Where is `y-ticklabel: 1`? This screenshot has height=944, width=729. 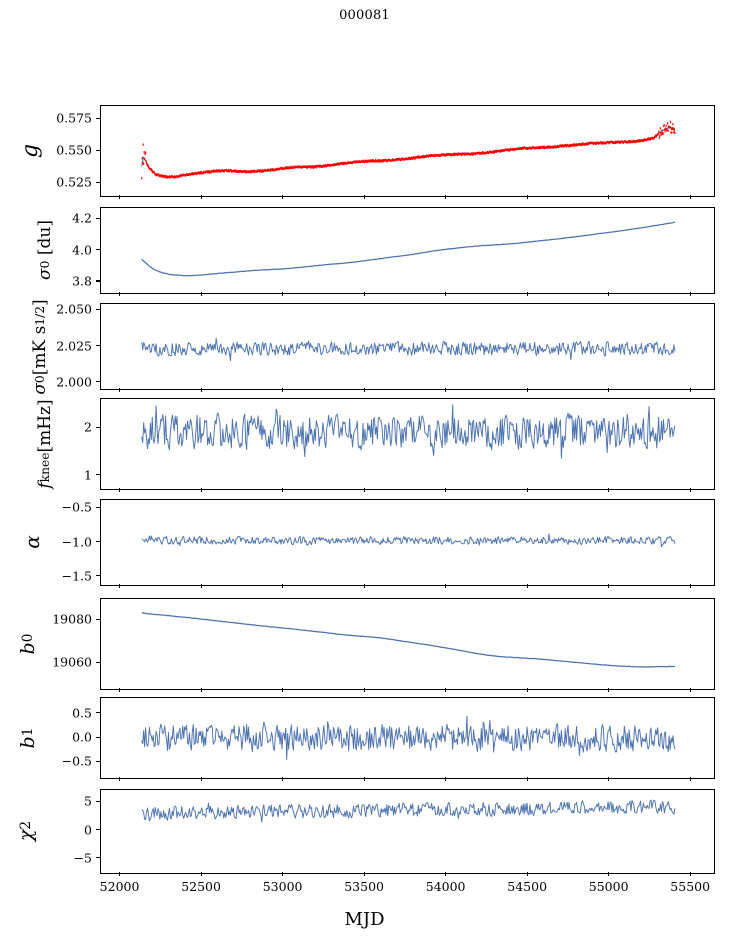 y-ticklabel: 1 is located at coordinates (88, 475).